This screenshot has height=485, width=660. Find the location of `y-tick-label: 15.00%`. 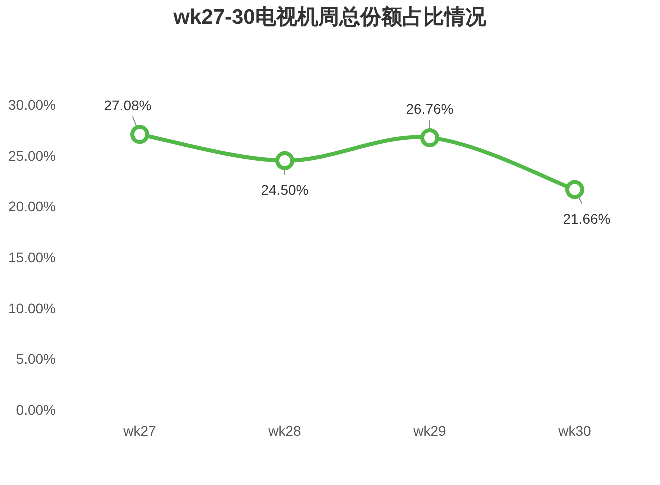

y-tick-label: 15.00% is located at coordinates (32, 258).